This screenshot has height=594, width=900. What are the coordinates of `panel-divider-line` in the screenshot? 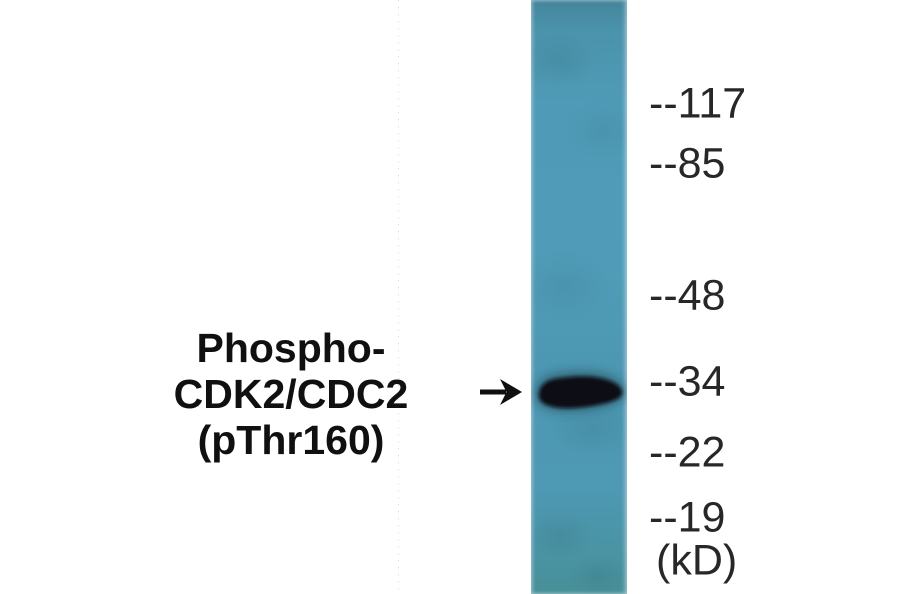 It's located at (398, 297).